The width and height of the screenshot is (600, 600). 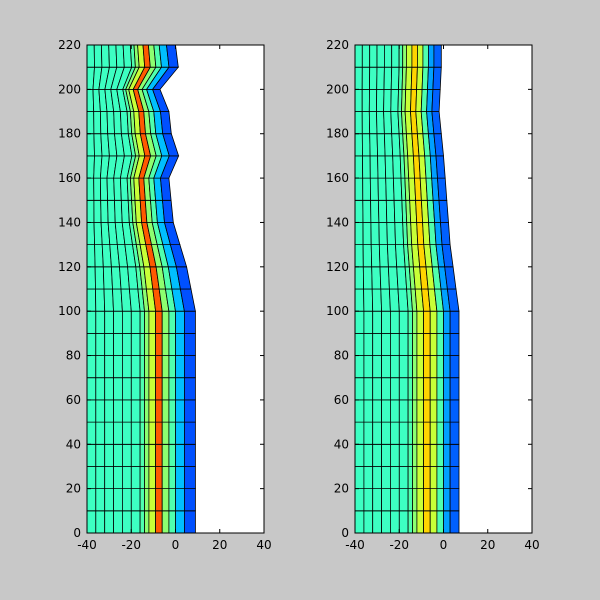 I want to click on y-tick-label: 160, so click(x=69, y=178).